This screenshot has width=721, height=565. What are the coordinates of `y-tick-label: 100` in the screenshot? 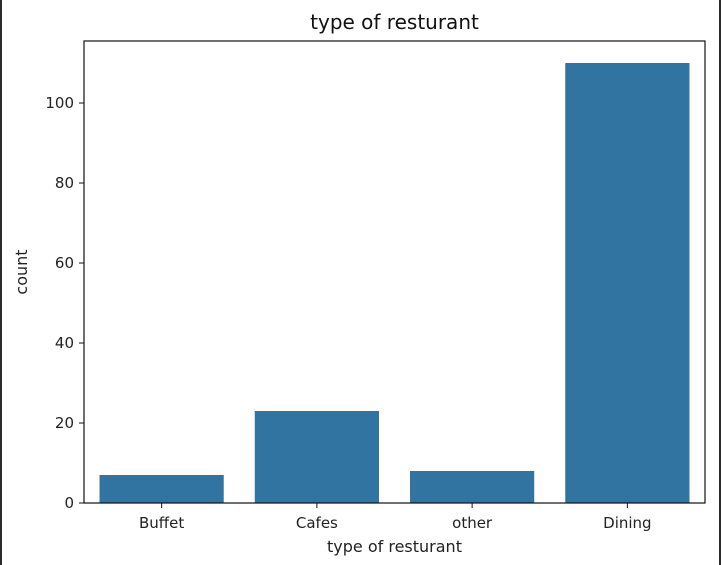 It's located at (59, 103).